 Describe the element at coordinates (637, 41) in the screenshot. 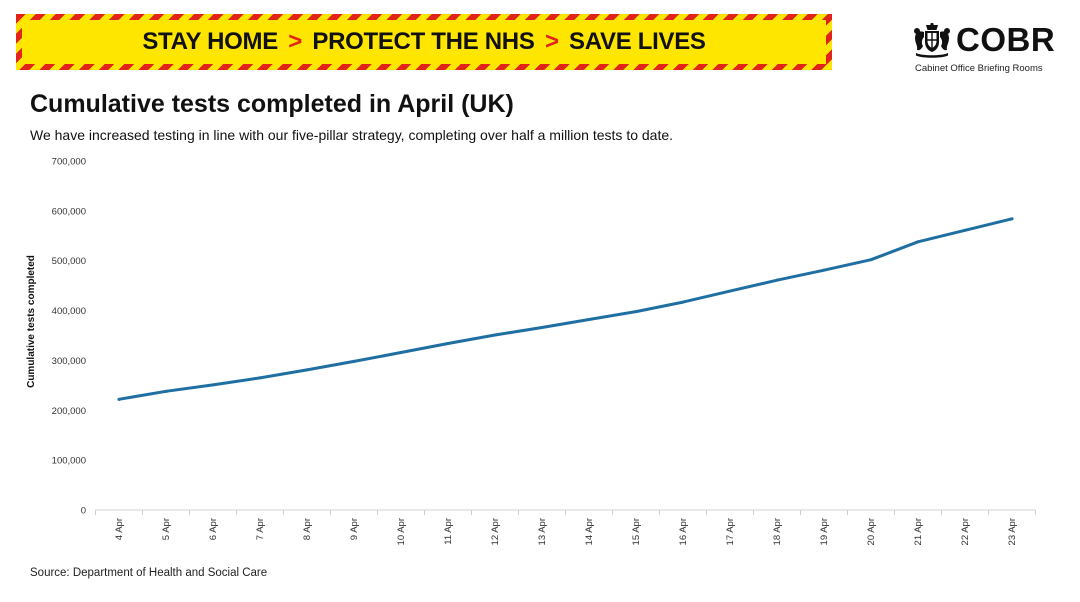

I see `slogan-save-lives: SAVE LIVES` at that location.